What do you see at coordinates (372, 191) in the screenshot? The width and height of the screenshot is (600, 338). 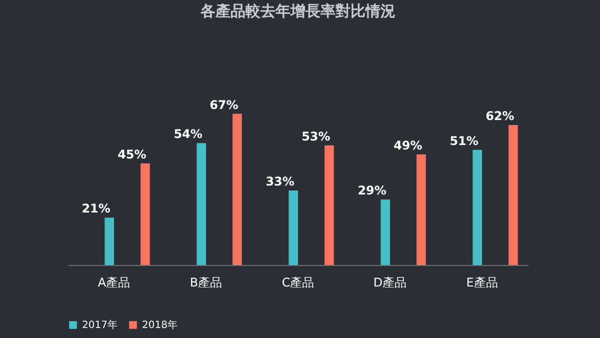 I see `data-label: 29%` at bounding box center [372, 191].